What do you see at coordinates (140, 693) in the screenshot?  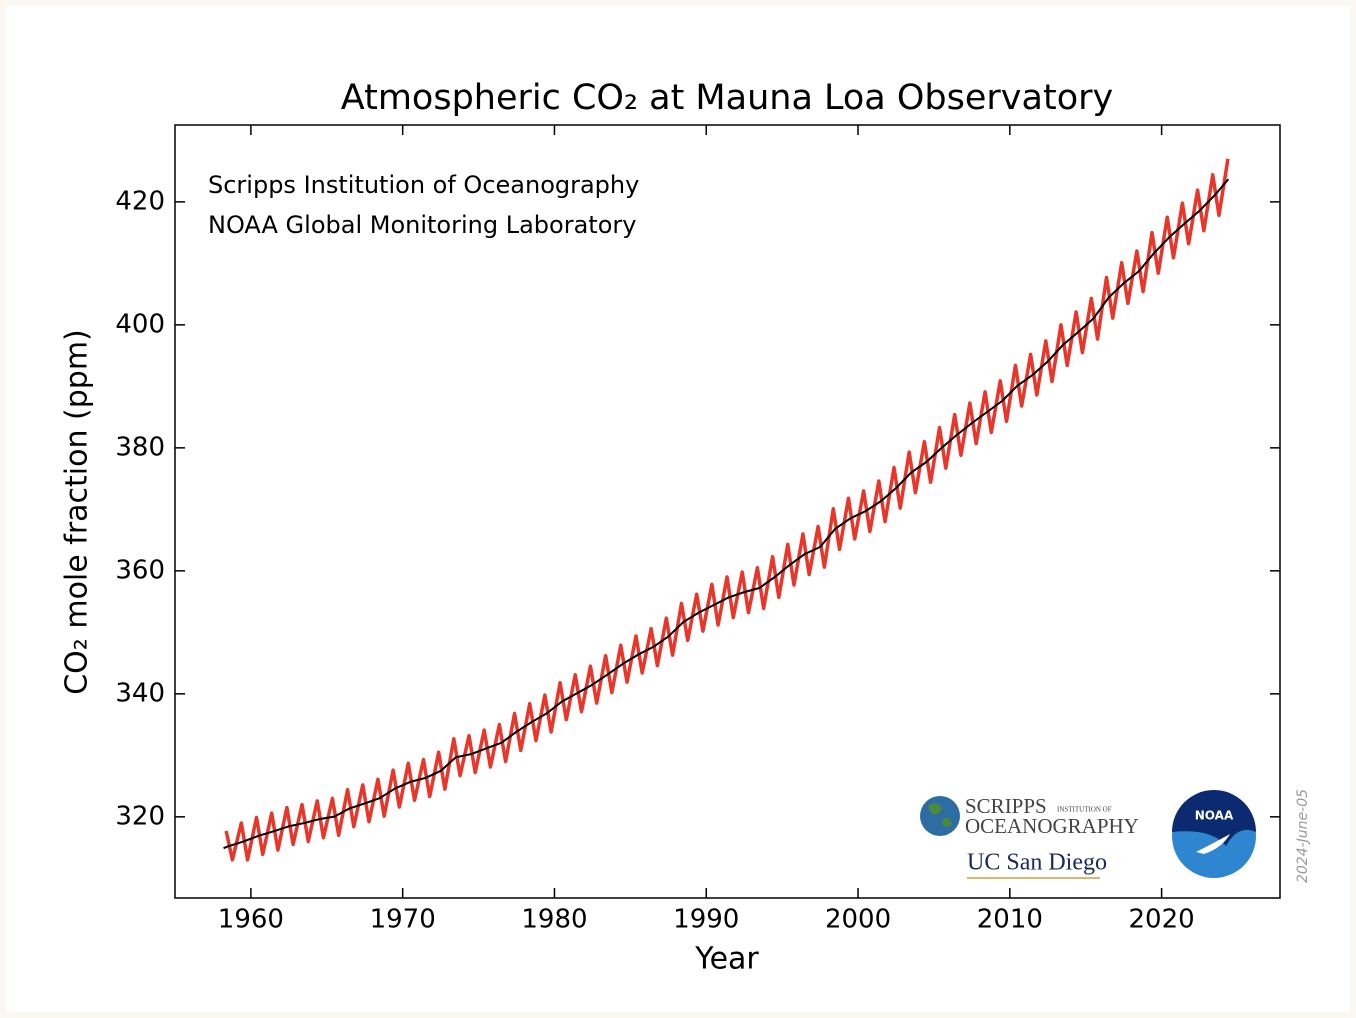 I see `y-tick-label: 340` at bounding box center [140, 693].